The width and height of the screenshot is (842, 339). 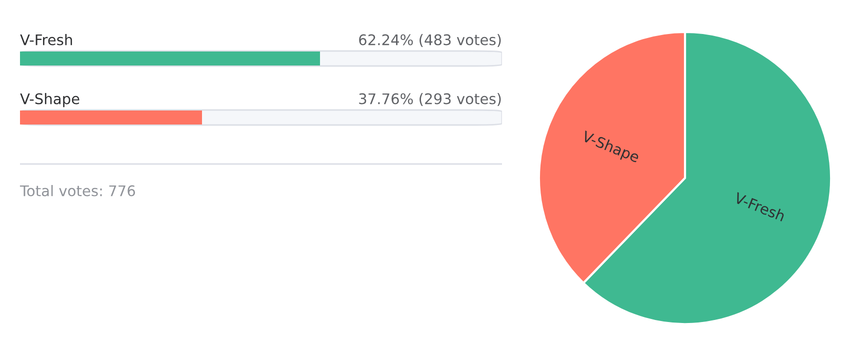 I want to click on category-label: V-Shape, so click(x=50, y=100).